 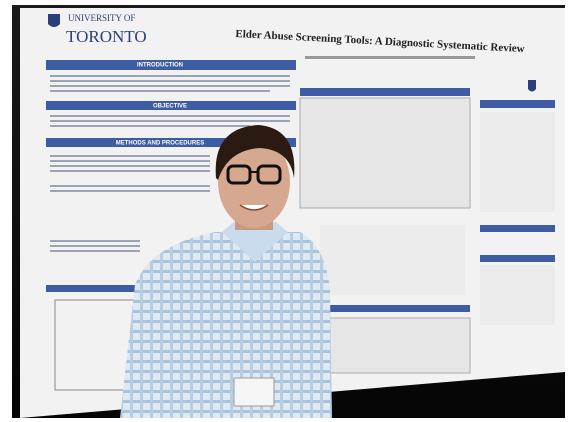 I want to click on institution-name: TORONTO, so click(x=106, y=36).